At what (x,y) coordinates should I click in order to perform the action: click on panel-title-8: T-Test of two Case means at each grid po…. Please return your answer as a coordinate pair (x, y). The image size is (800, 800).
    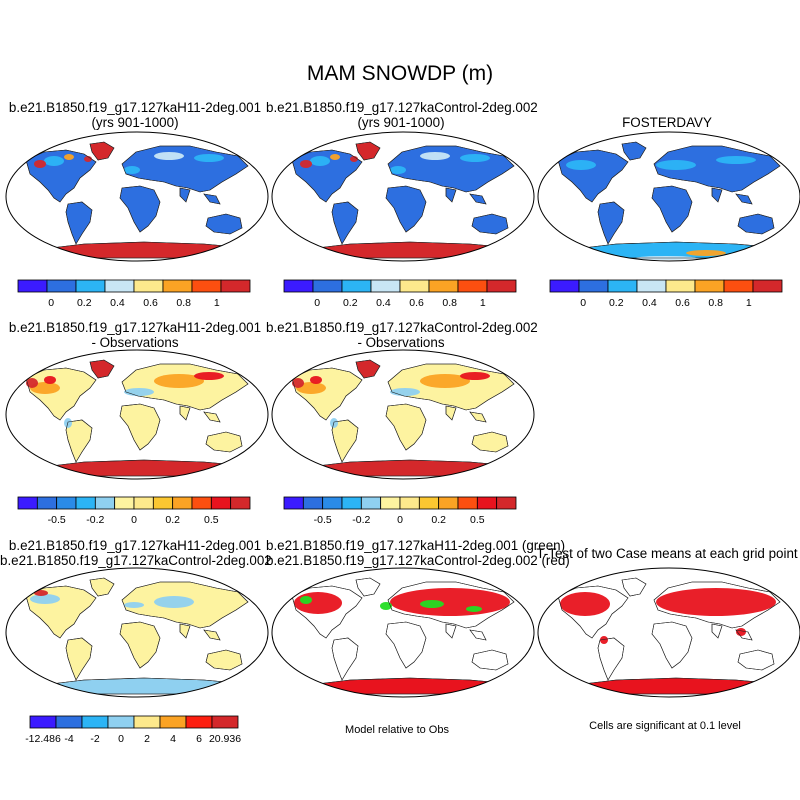
    Looking at the image, I should click on (667, 553).